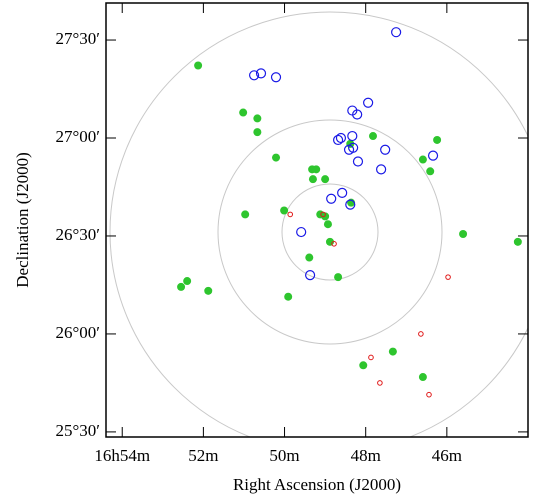 Image resolution: width=541 pixels, height=499 pixels. What do you see at coordinates (317, 484) in the screenshot?
I see `x-axis-label: Right Ascension (J2000)` at bounding box center [317, 484].